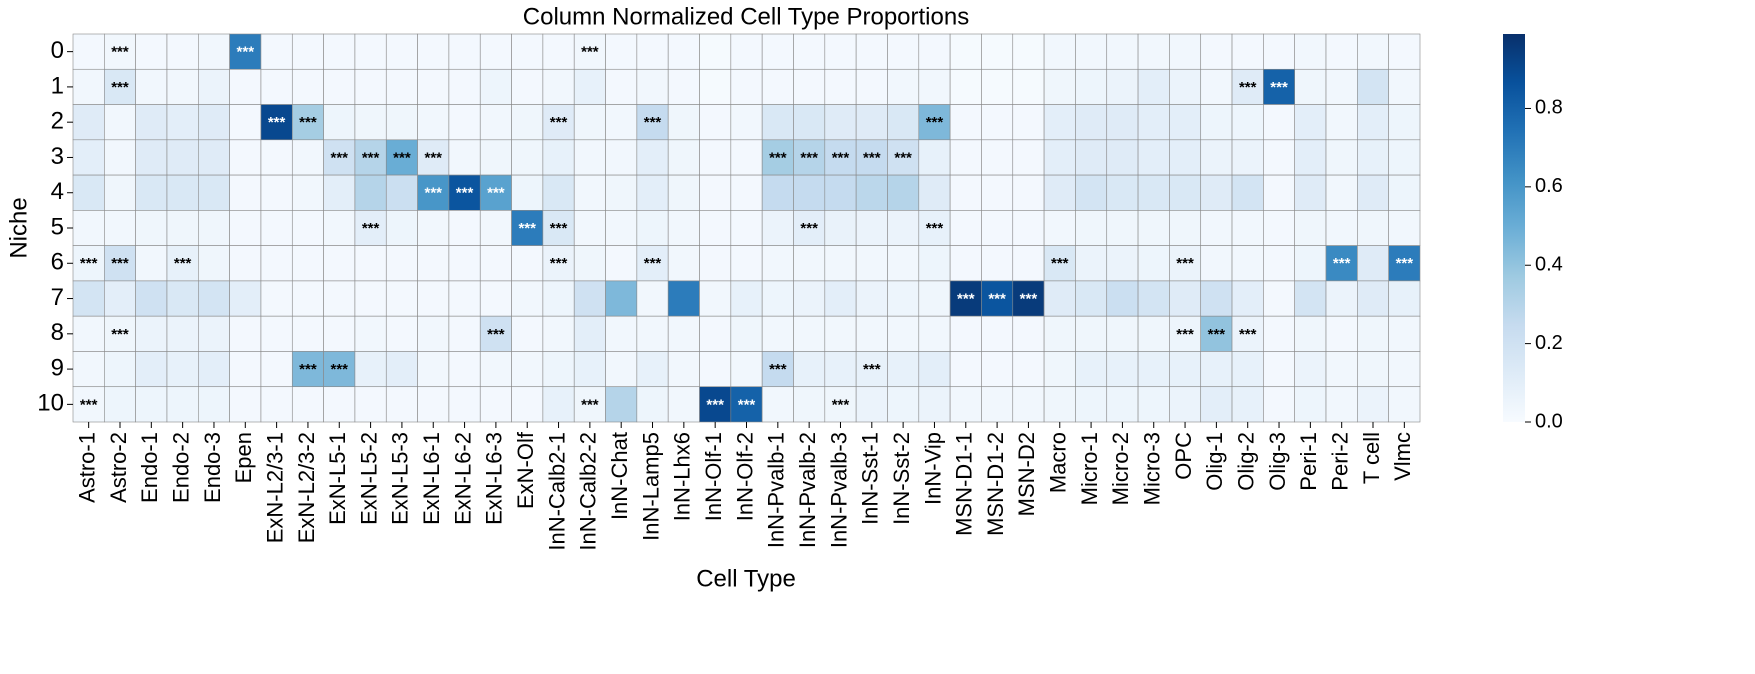  What do you see at coordinates (86, 467) in the screenshot?
I see `x-tick-label: Astro-1` at bounding box center [86, 467].